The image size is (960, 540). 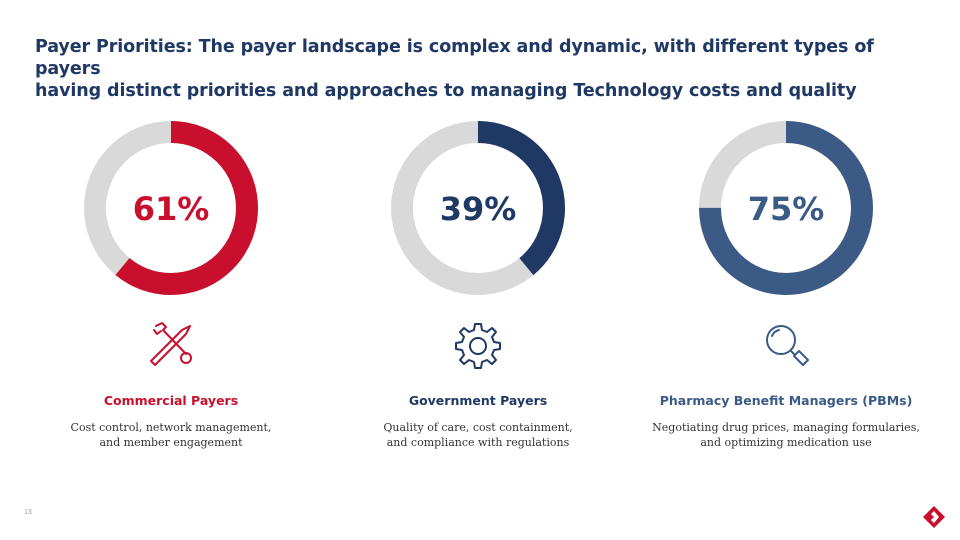 I want to click on commercial-donut-chart: 61%, so click(x=171, y=208).